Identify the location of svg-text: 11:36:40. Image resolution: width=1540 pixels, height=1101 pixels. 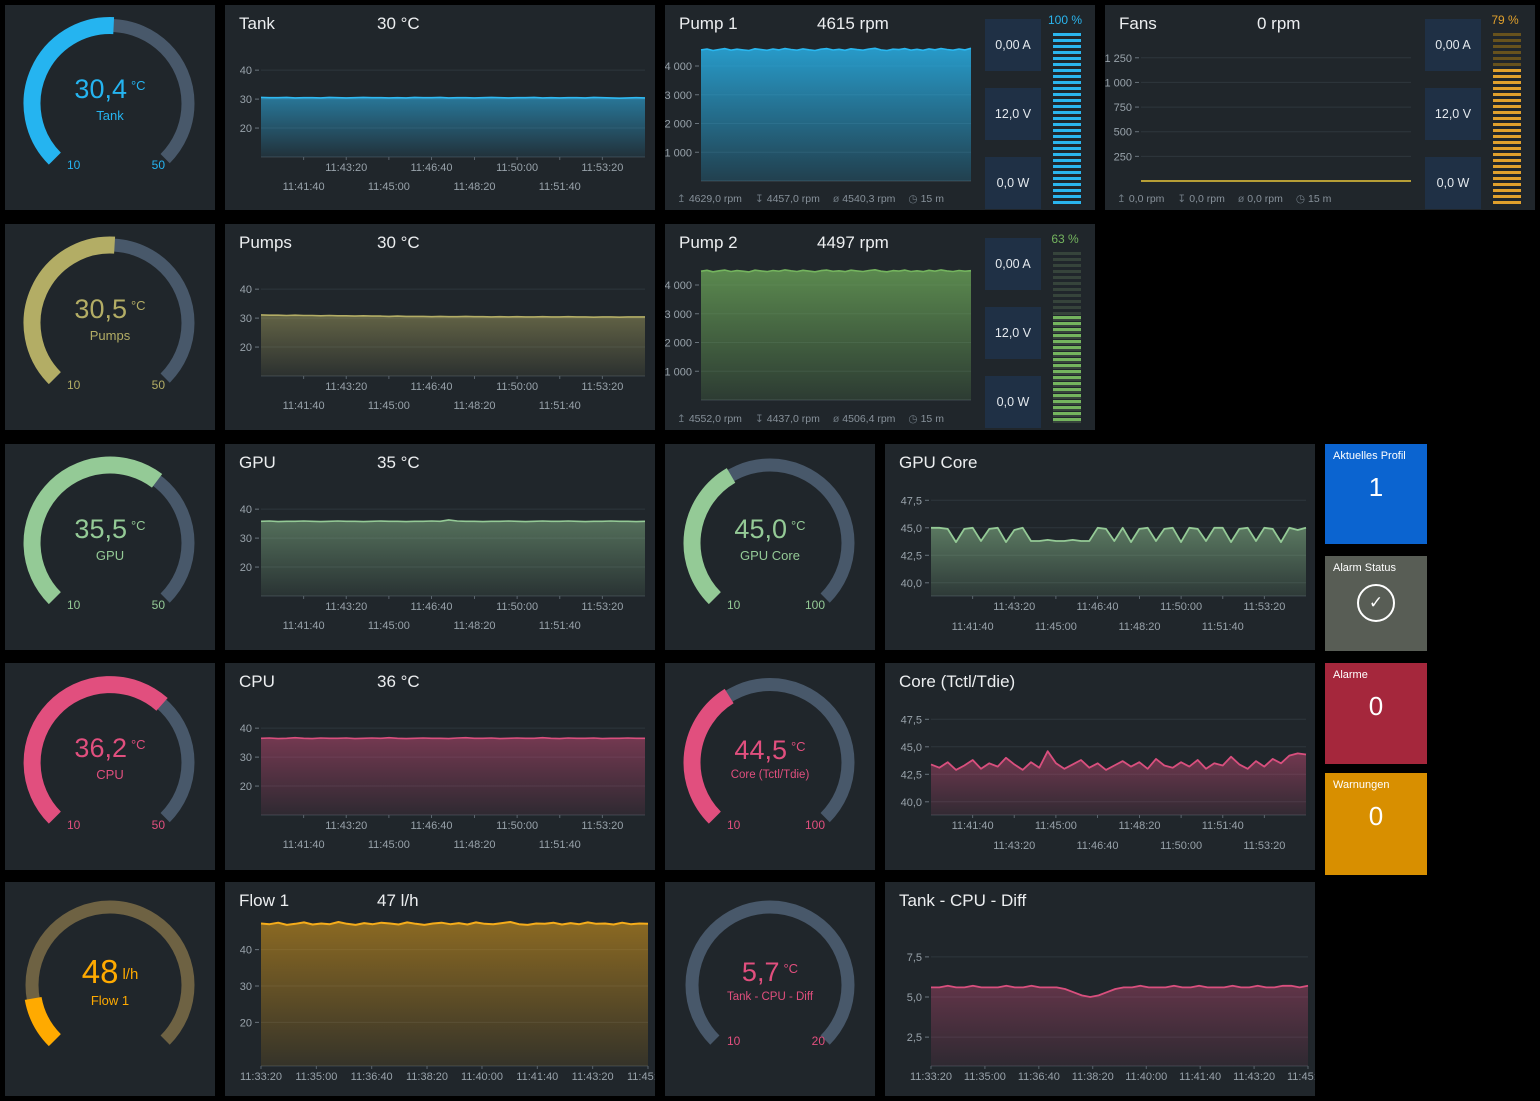
(372, 1077).